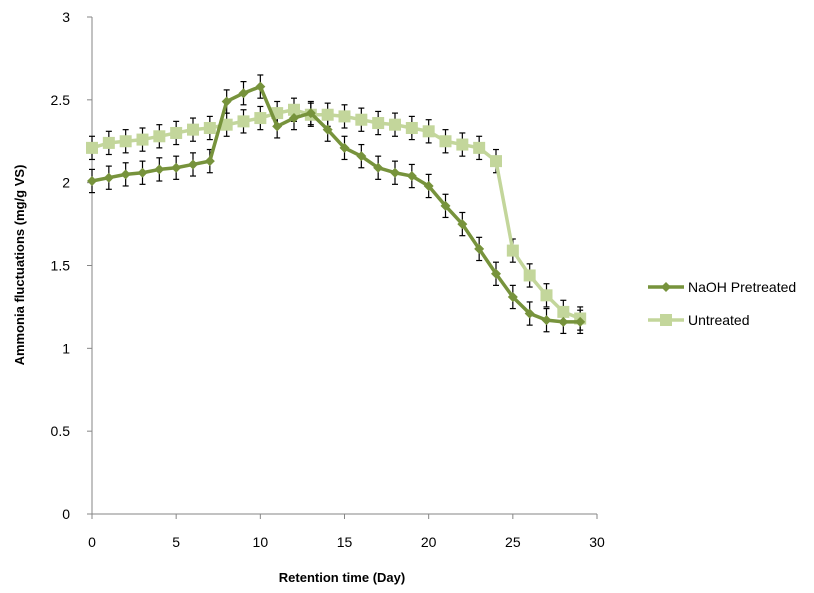 Image resolution: width=814 pixels, height=593 pixels. I want to click on y-tick-label: 1.5, so click(61, 266).